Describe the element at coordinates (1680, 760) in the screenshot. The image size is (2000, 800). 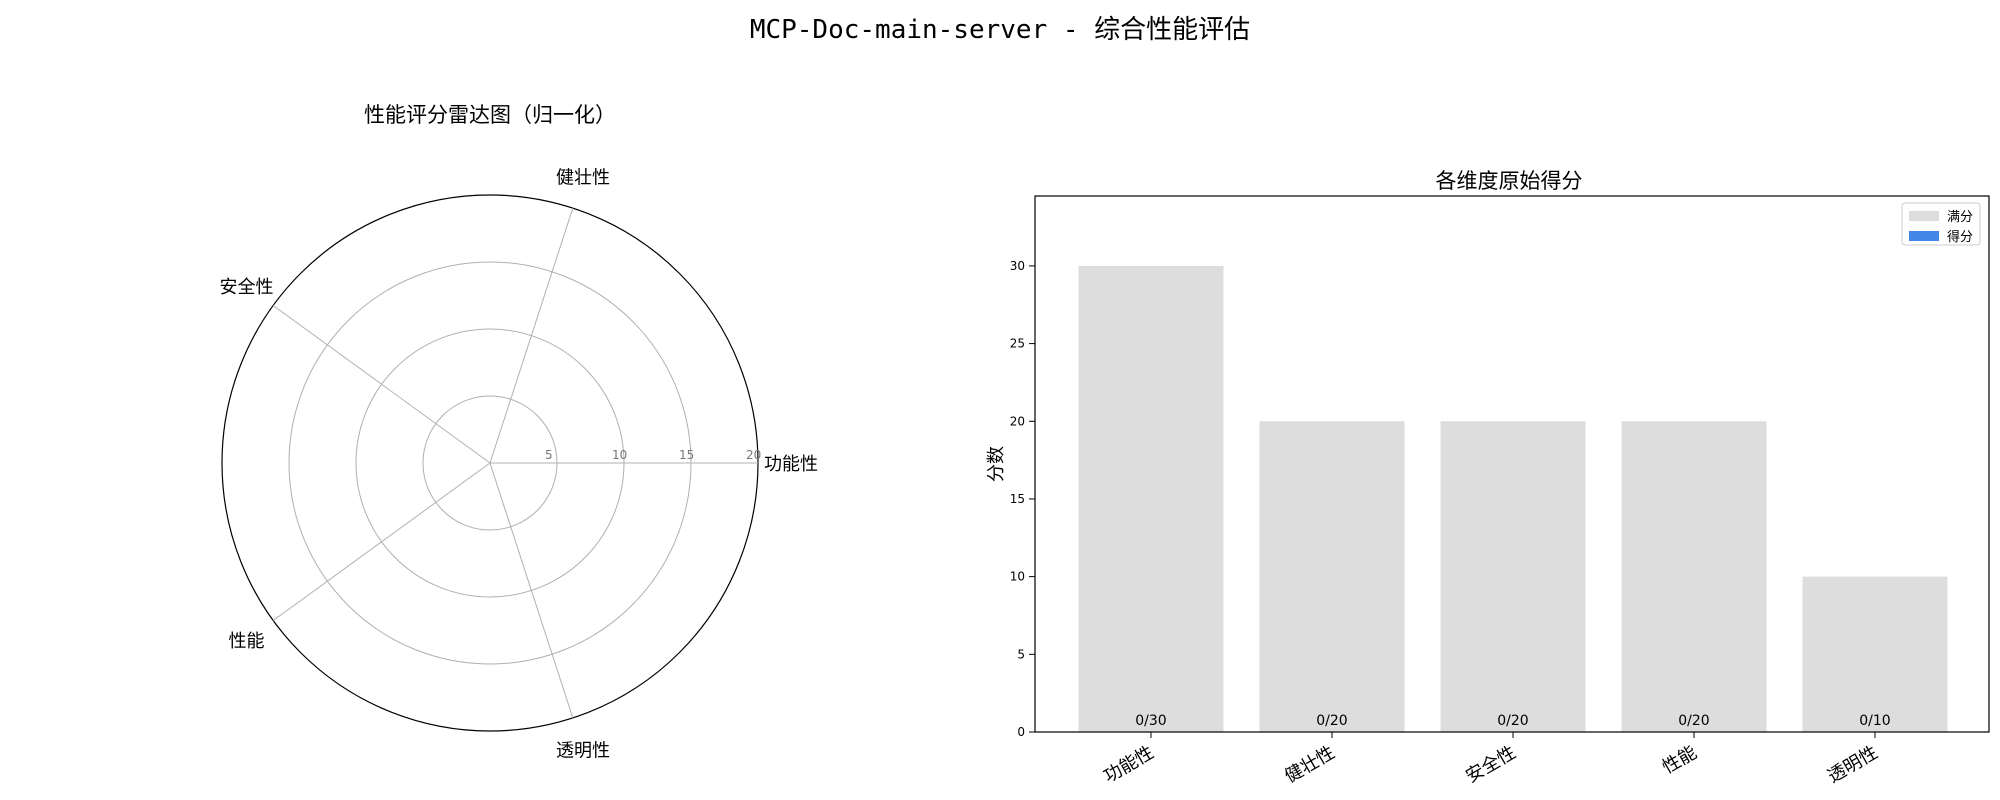
I see `x-tick-label: 性能` at that location.